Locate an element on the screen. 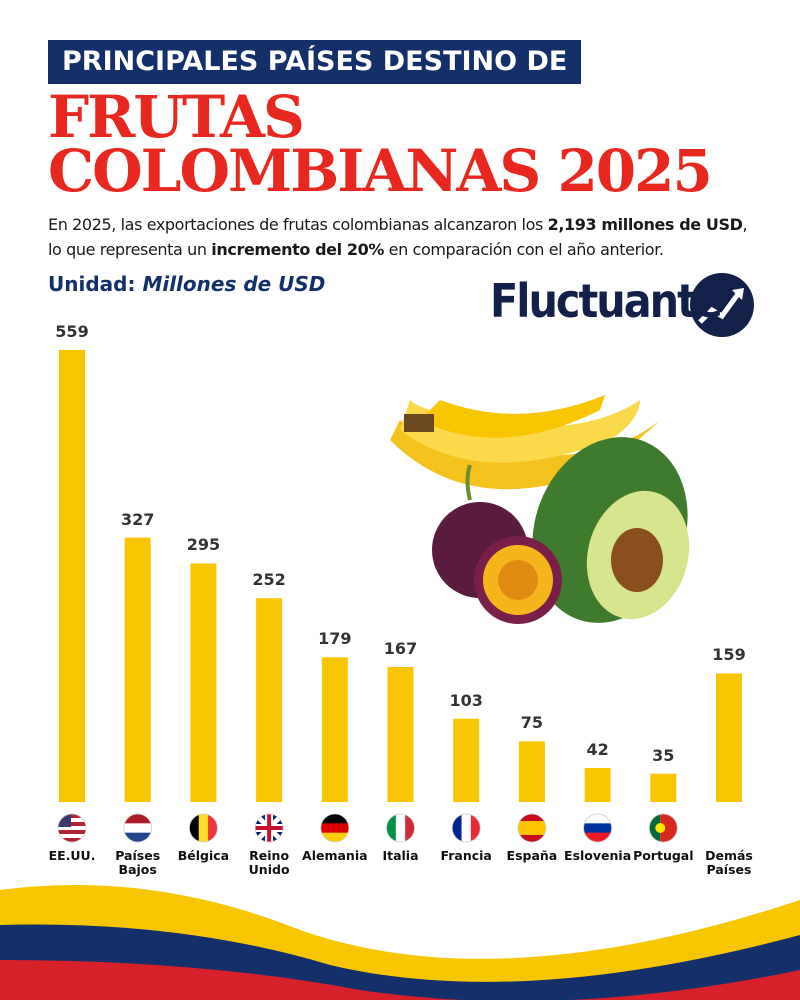 The image size is (800, 1000). category-label: Francia is located at coordinates (466, 855).